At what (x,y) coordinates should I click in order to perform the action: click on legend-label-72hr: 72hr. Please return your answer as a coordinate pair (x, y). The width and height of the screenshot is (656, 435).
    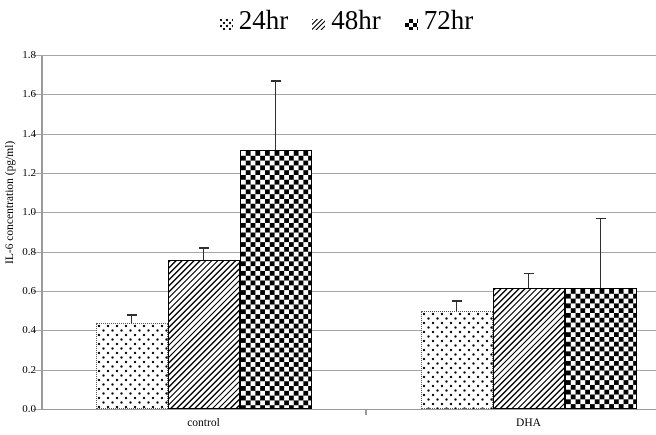
    Looking at the image, I should click on (448, 20).